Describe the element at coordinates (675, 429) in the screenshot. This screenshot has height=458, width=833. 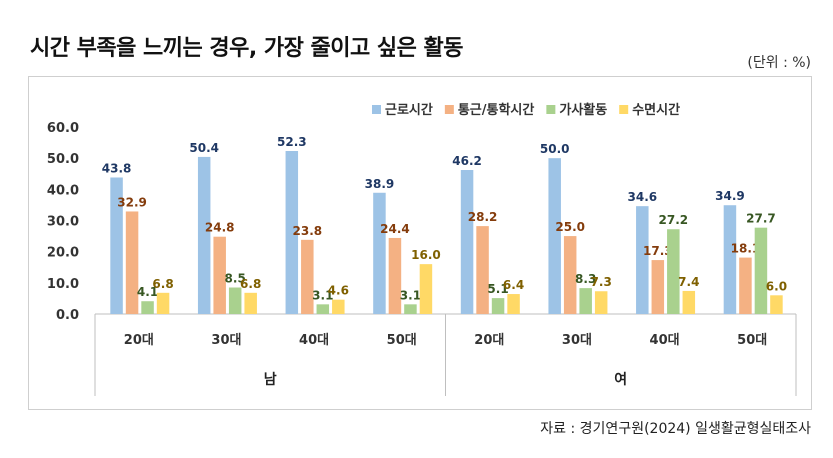
I see `source-note: 자료 : 경기연구원(2024) 일생활균형실태조사` at that location.